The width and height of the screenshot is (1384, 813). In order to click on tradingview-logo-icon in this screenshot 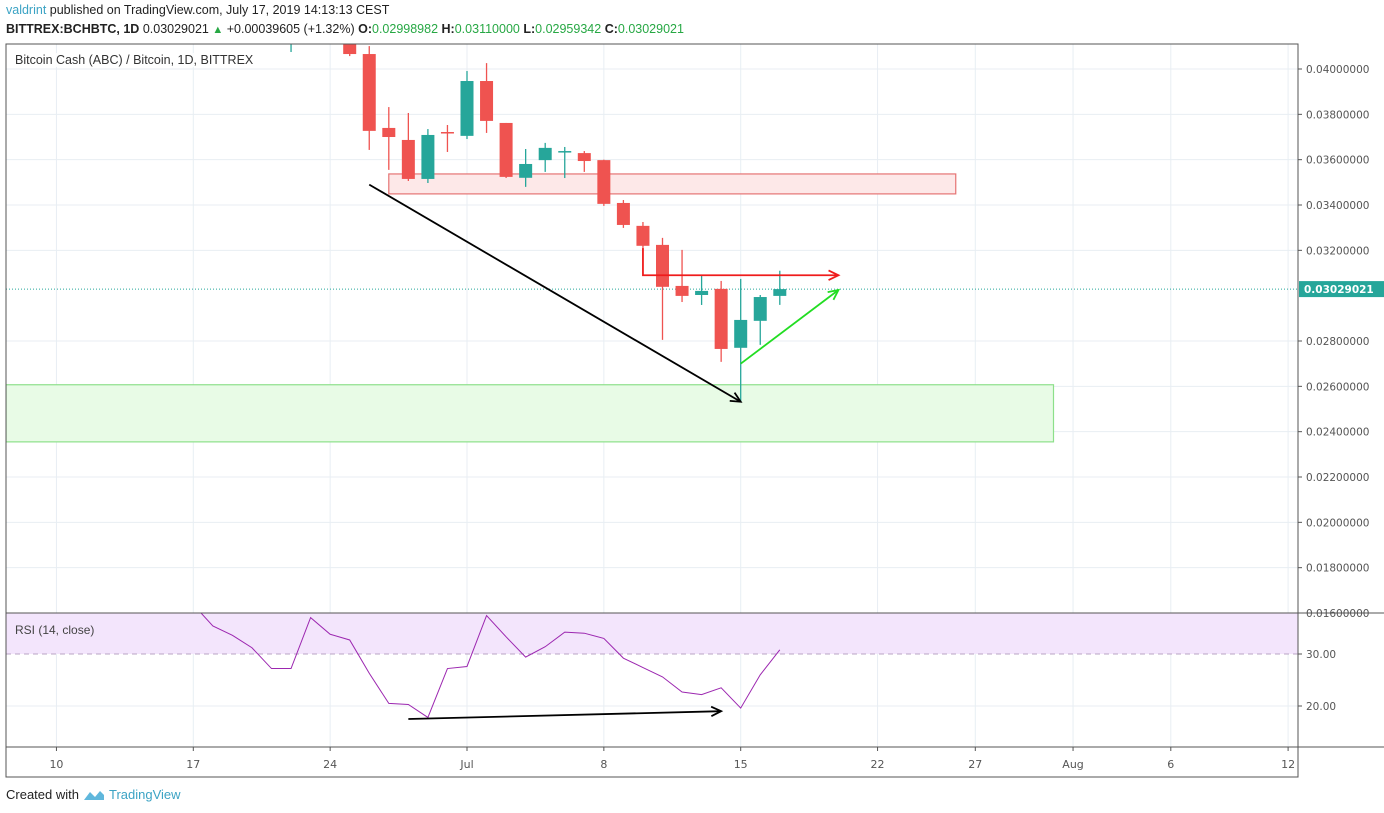, I will do `click(93, 795)`.